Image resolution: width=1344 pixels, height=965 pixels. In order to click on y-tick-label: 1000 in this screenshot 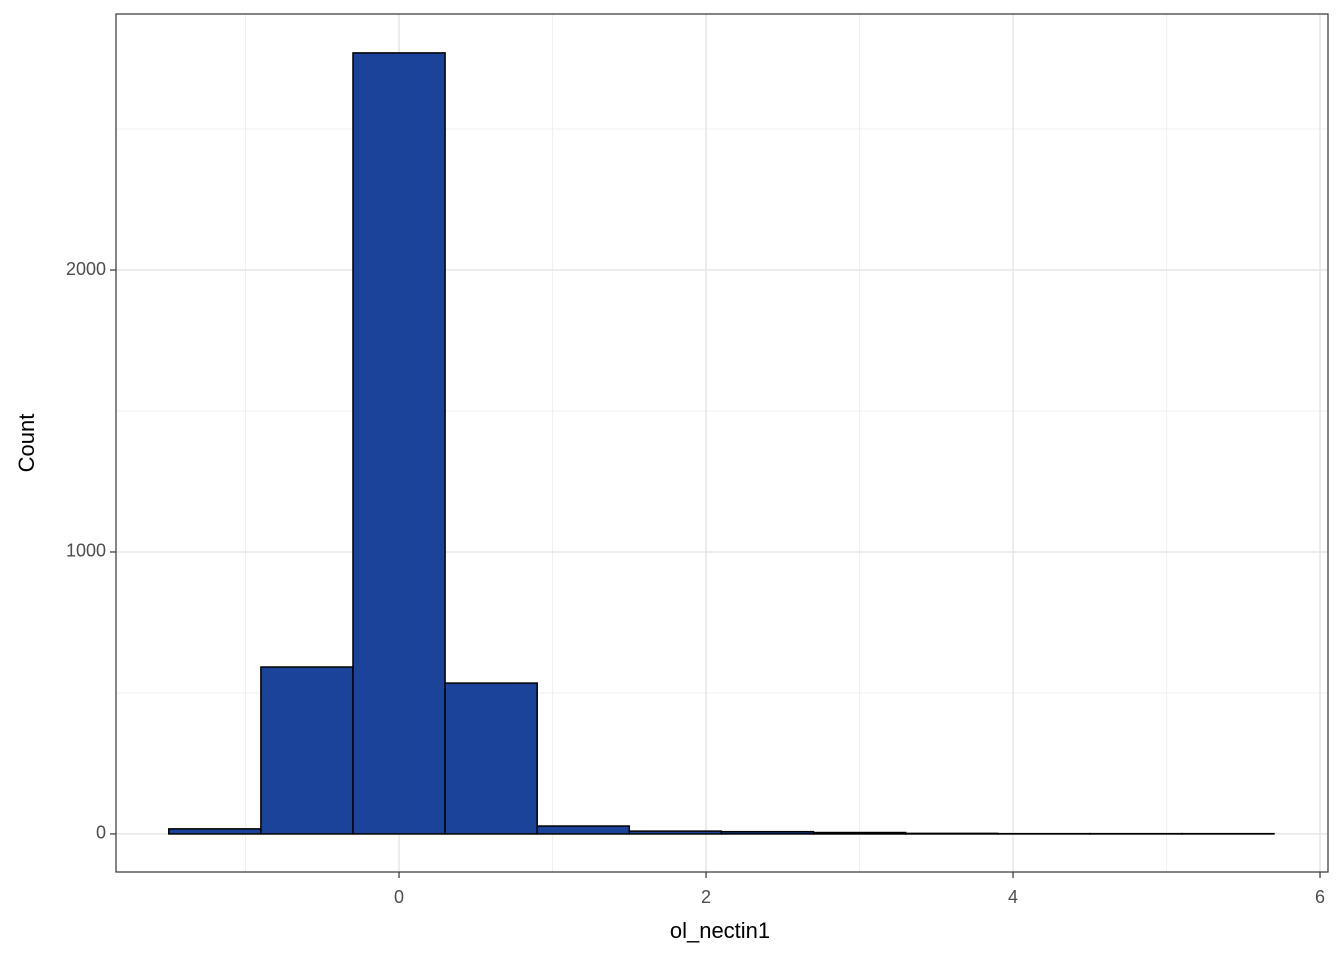, I will do `click(86, 551)`.